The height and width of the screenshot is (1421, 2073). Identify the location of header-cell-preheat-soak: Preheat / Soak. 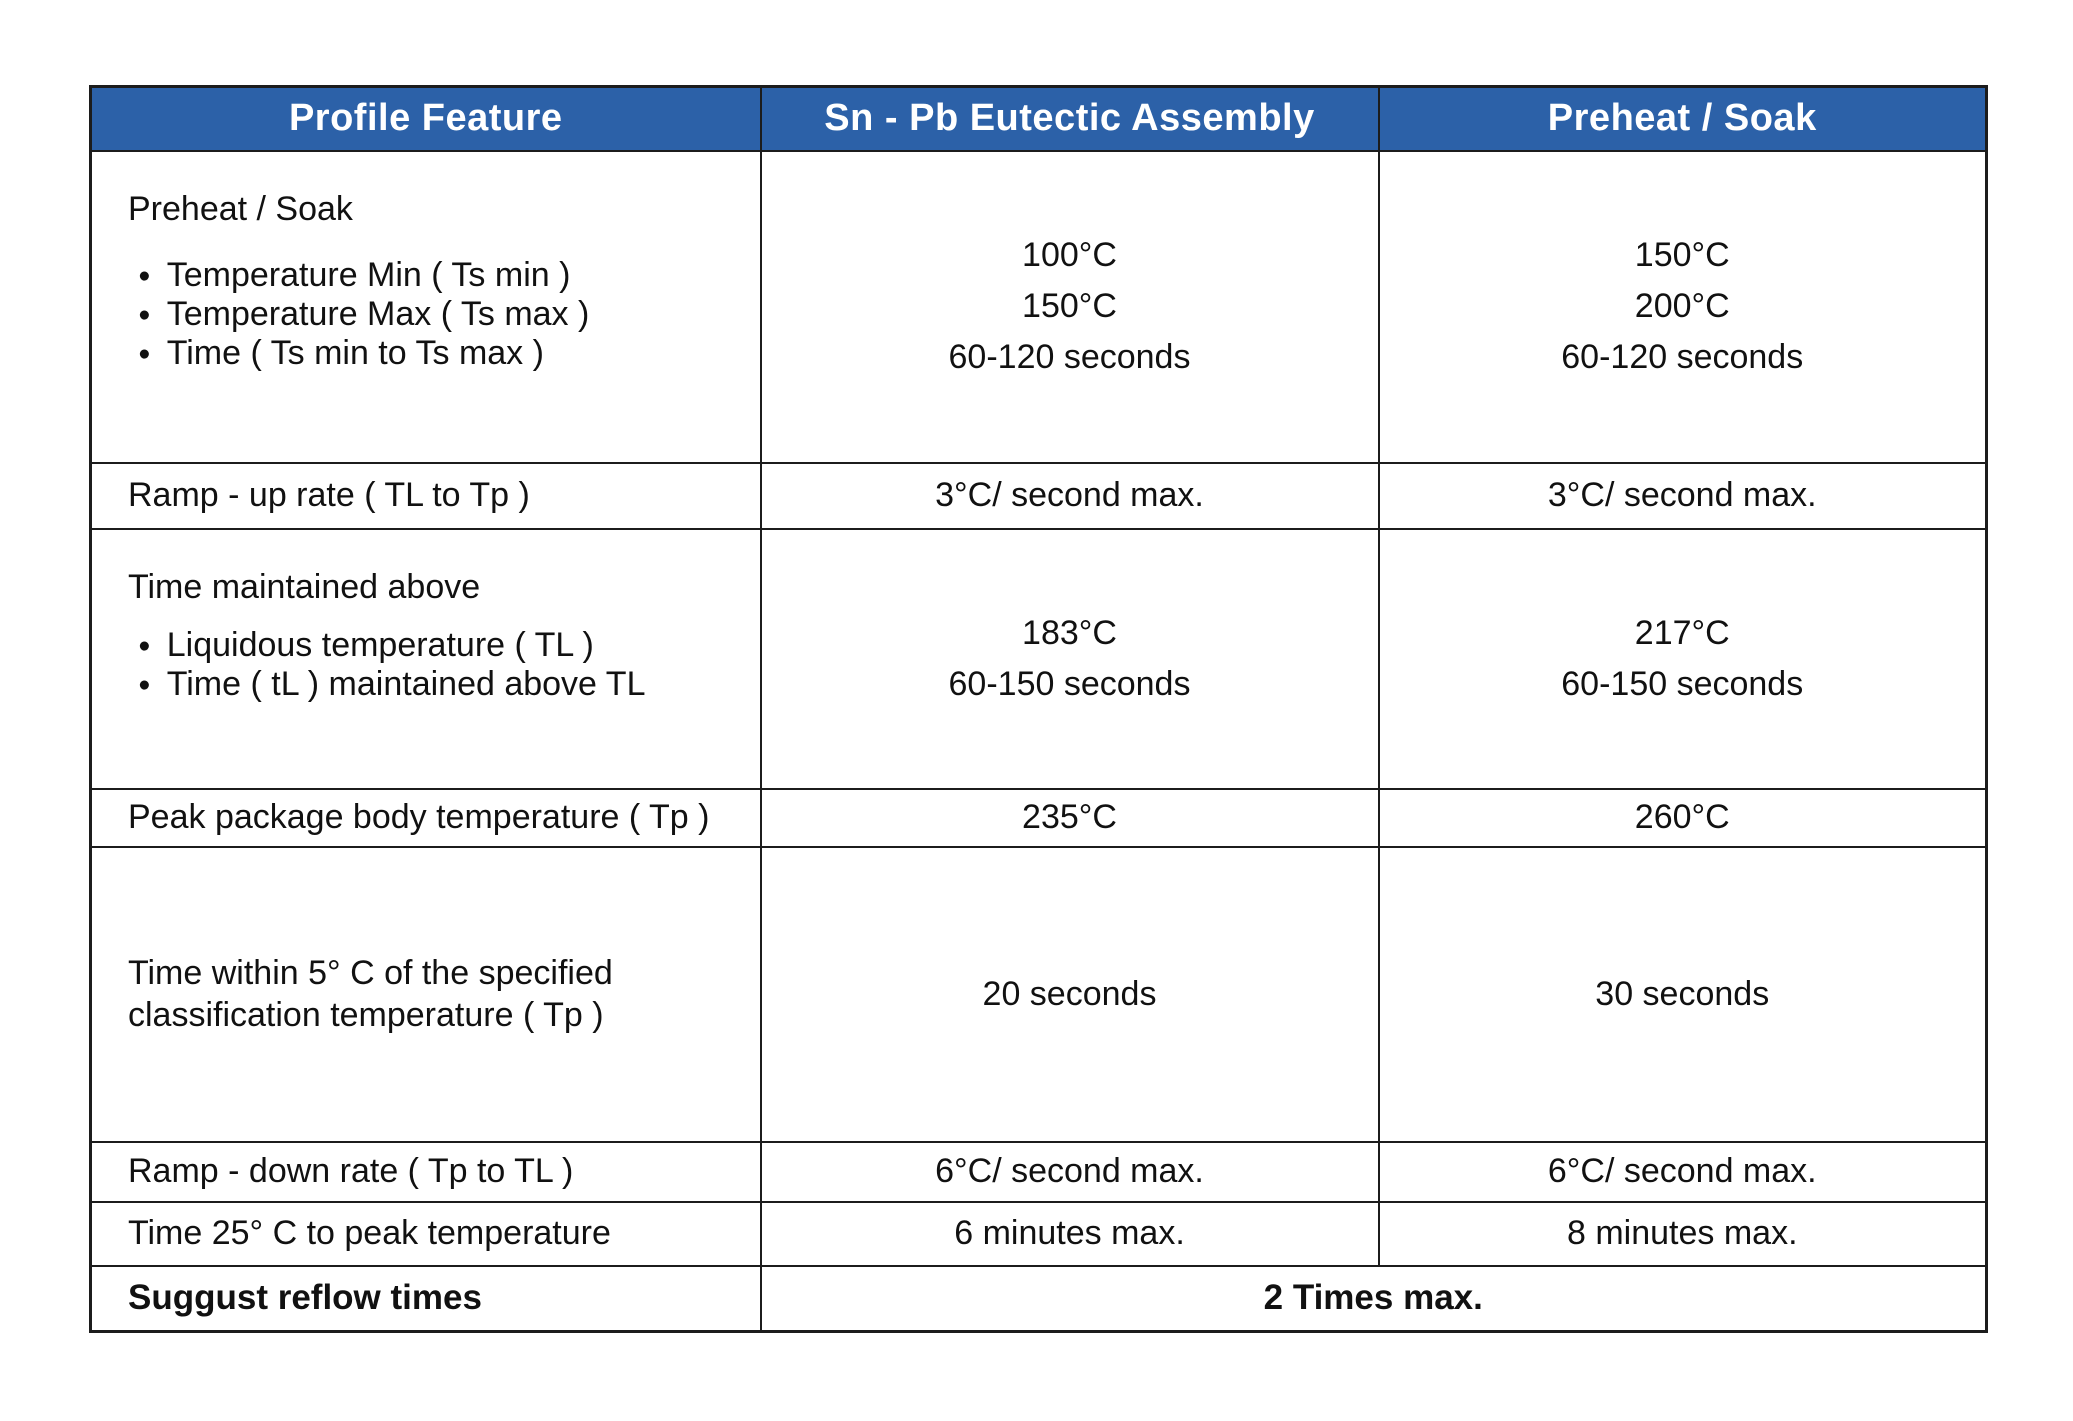
(1682, 118).